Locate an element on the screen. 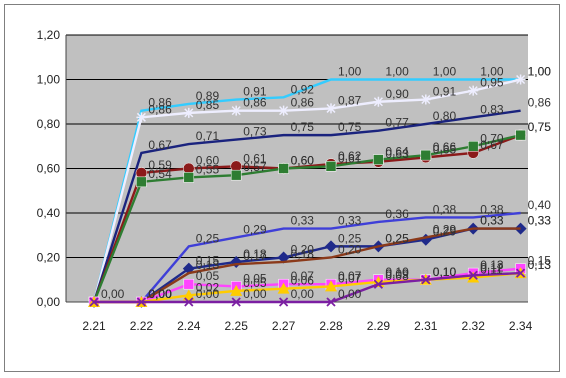 The width and height of the screenshot is (566, 378). data-label: 0,57 is located at coordinates (255, 167).